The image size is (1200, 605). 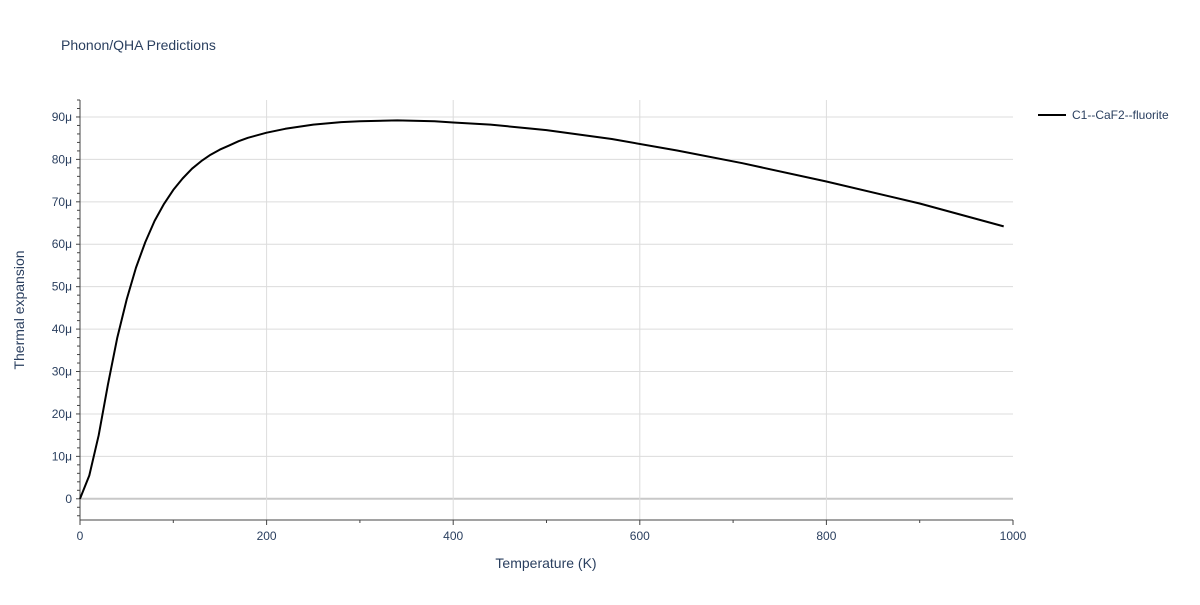 What do you see at coordinates (826, 536) in the screenshot?
I see `x-tick-label: 800` at bounding box center [826, 536].